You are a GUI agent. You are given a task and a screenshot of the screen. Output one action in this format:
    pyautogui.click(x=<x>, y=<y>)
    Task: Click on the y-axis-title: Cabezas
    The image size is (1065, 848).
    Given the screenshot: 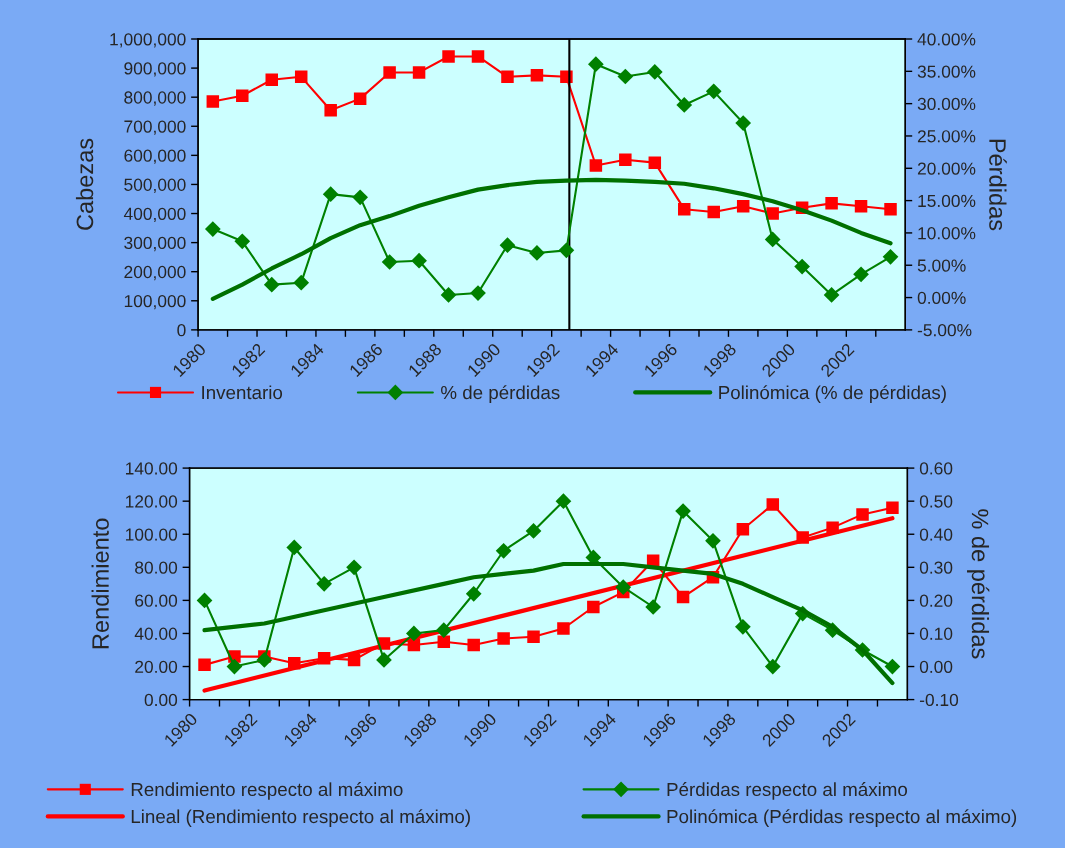 What is the action you would take?
    pyautogui.click(x=84, y=184)
    